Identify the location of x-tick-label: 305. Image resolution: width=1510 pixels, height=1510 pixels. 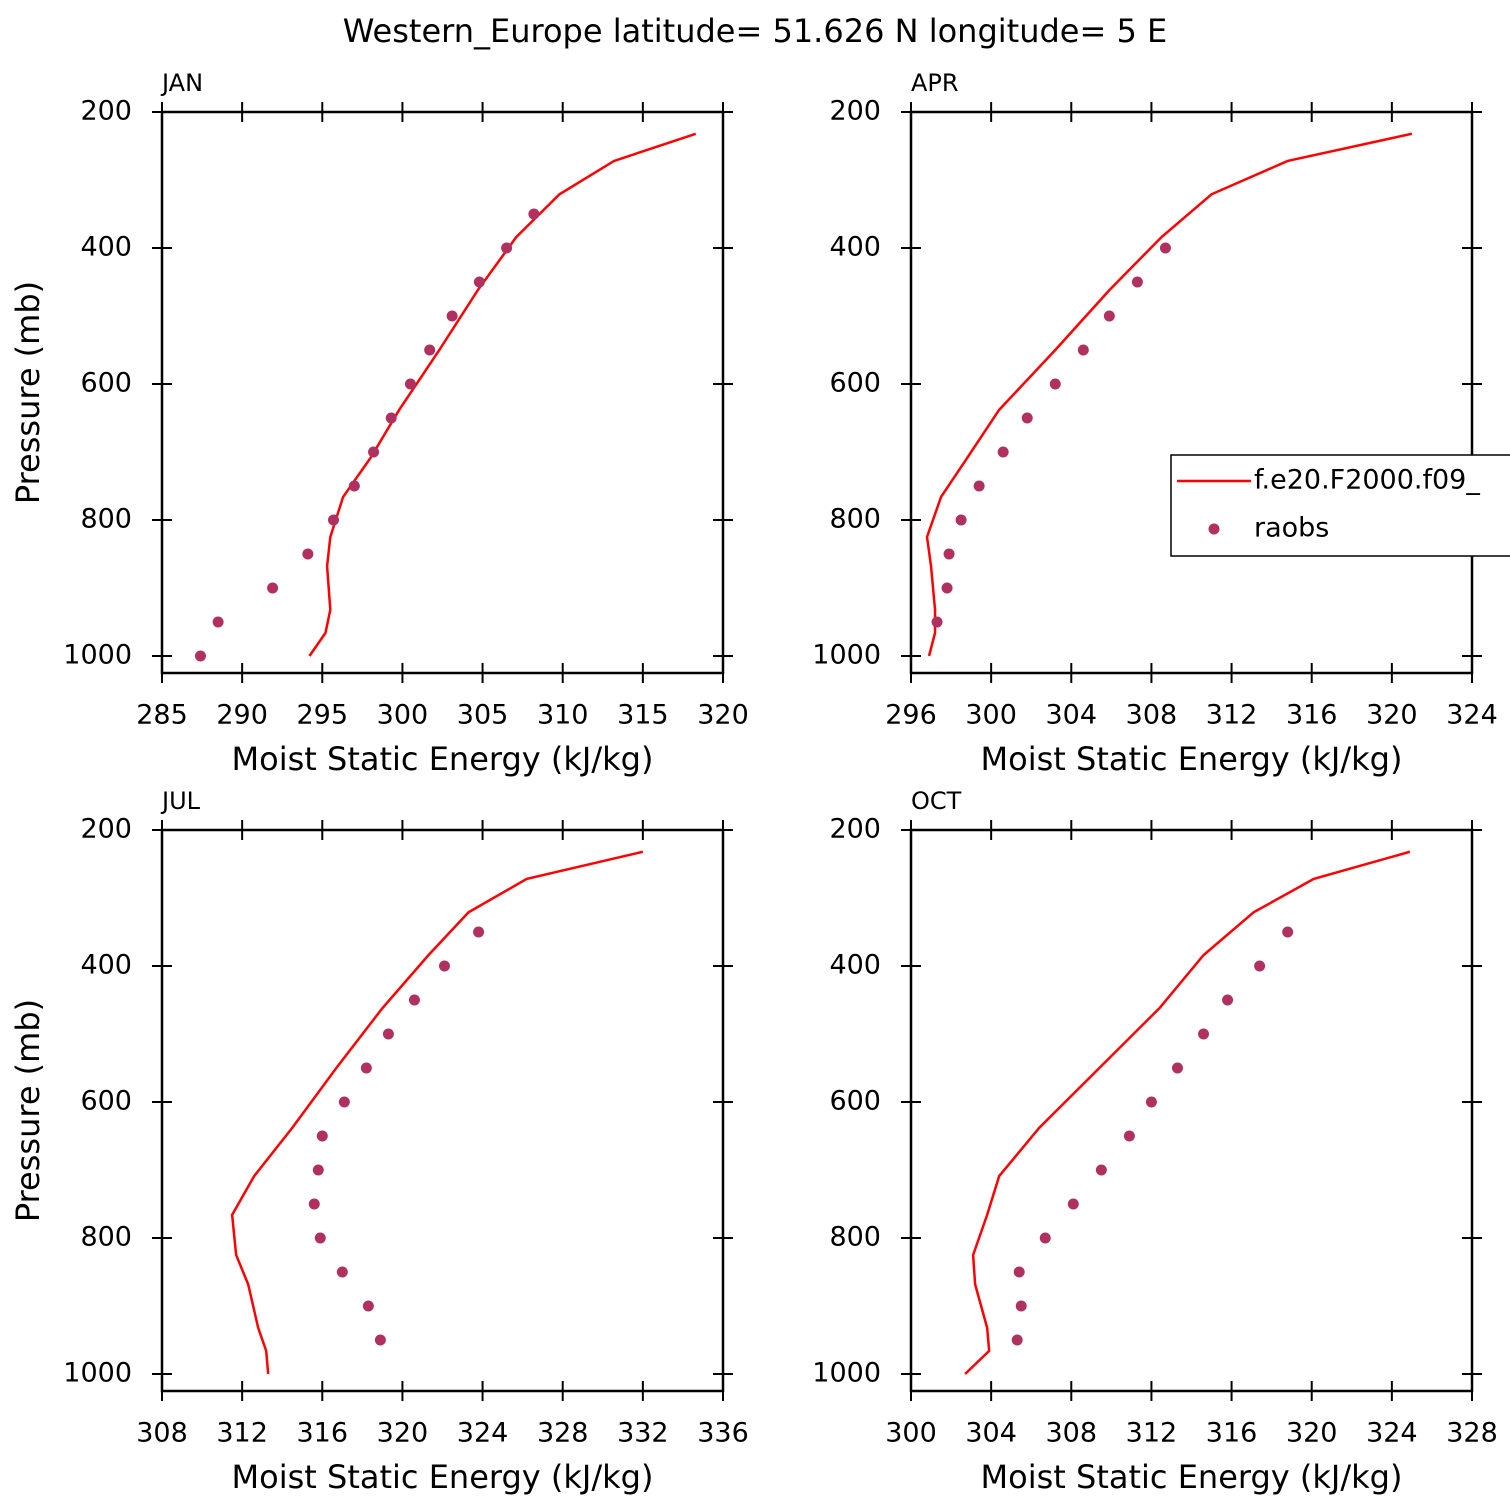
(483, 715).